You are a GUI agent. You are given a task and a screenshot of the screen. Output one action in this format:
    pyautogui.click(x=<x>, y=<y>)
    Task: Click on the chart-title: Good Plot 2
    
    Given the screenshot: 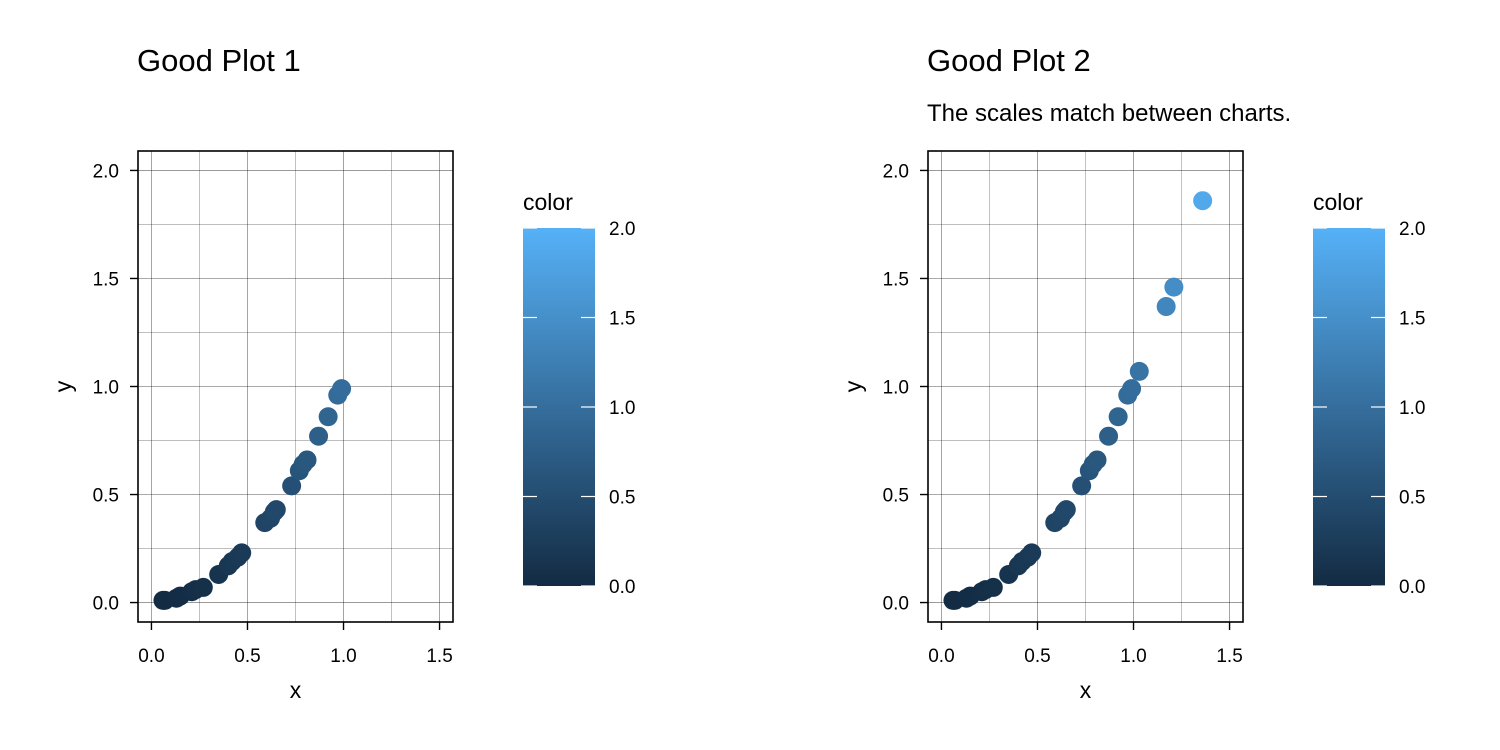 What is the action you would take?
    pyautogui.click(x=1009, y=60)
    